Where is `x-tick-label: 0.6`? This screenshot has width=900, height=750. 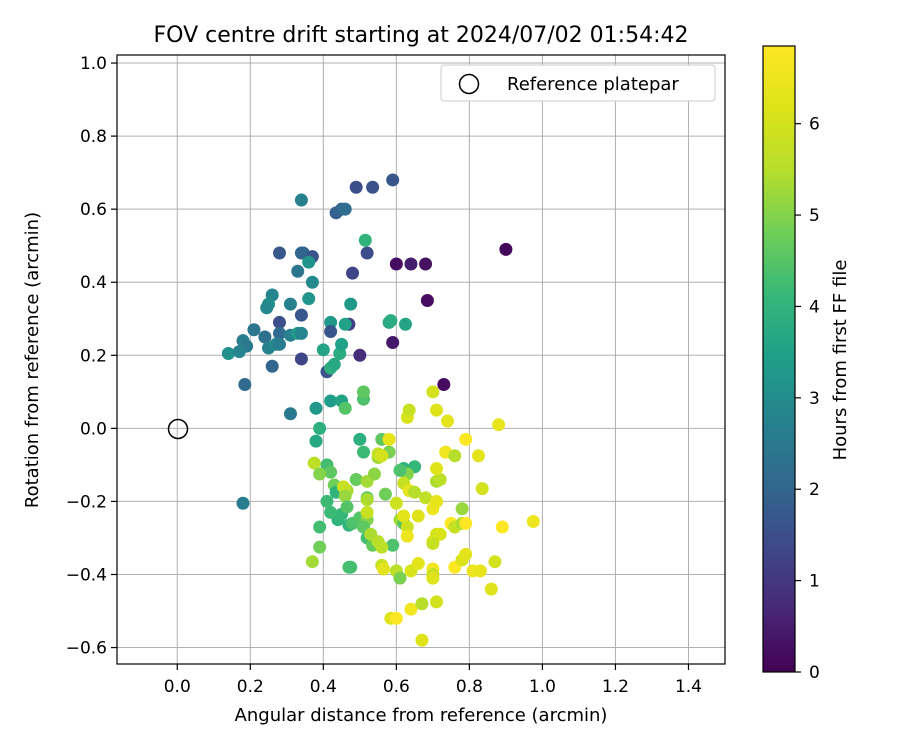
x-tick-label: 0.6 is located at coordinates (396, 687).